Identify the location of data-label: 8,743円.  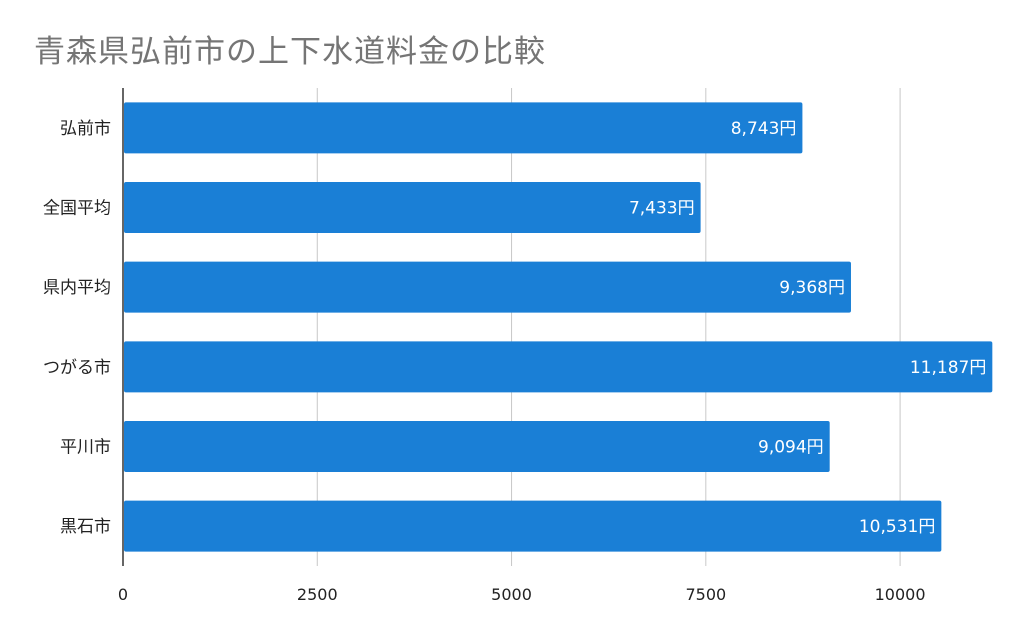
(764, 129).